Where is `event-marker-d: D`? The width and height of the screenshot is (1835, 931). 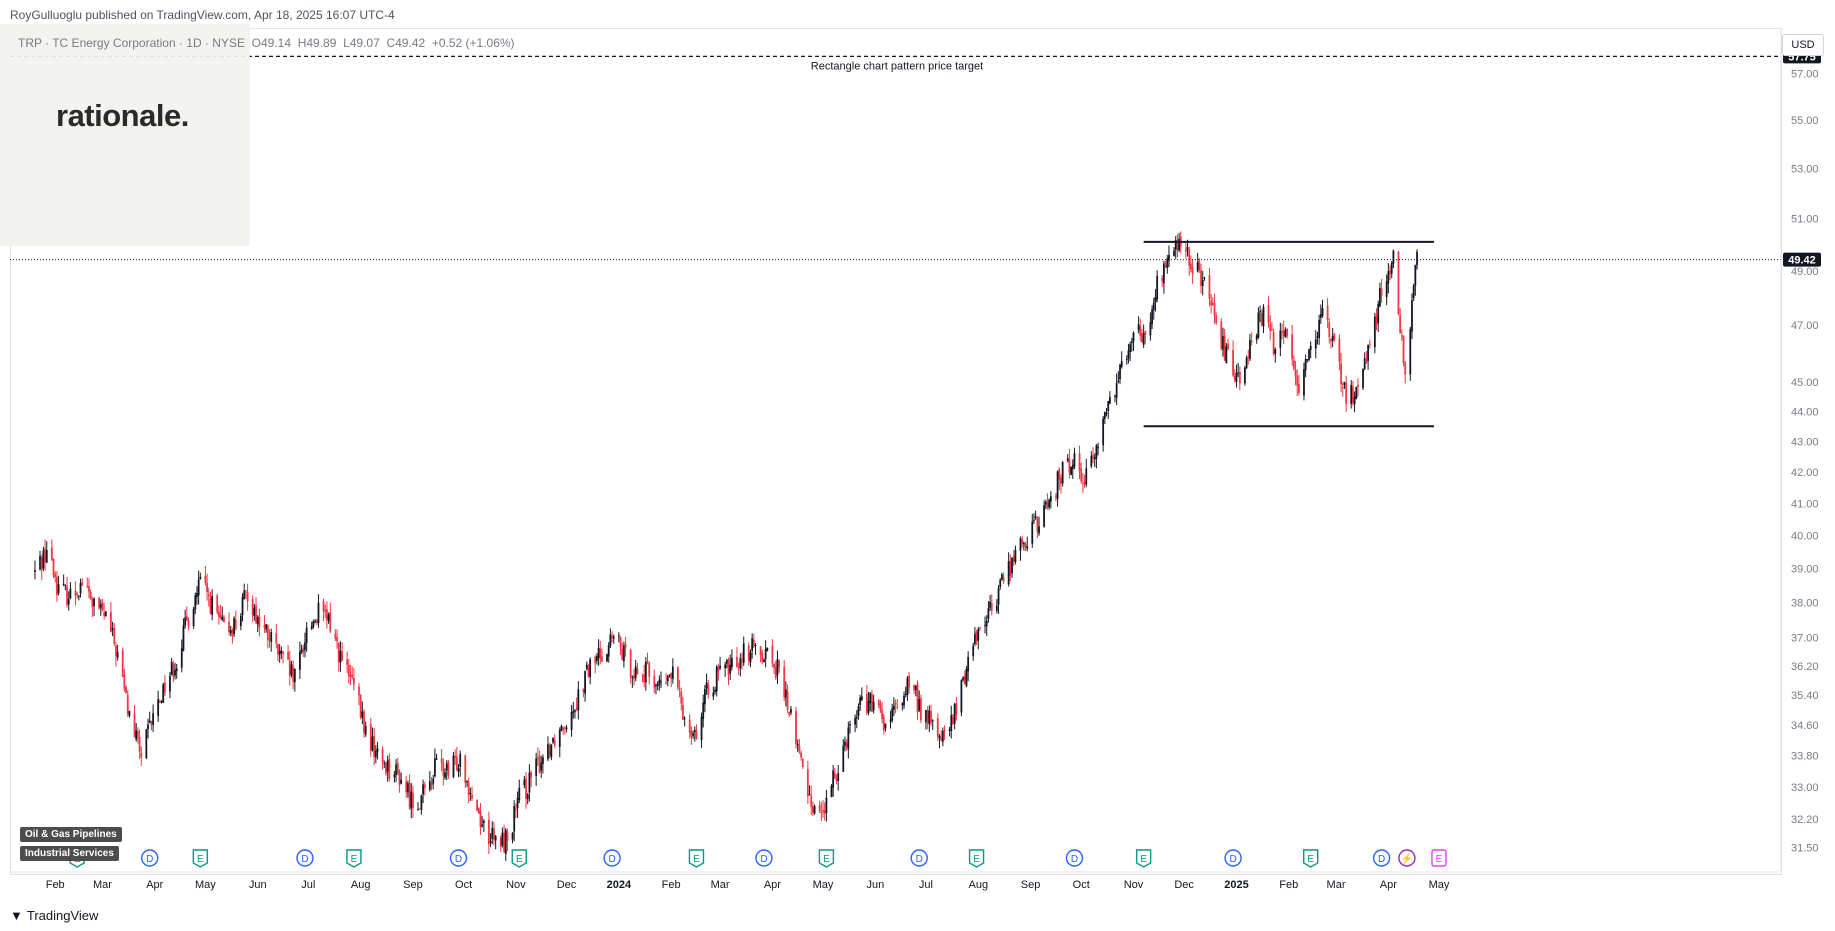 event-marker-d: D is located at coordinates (1233, 858).